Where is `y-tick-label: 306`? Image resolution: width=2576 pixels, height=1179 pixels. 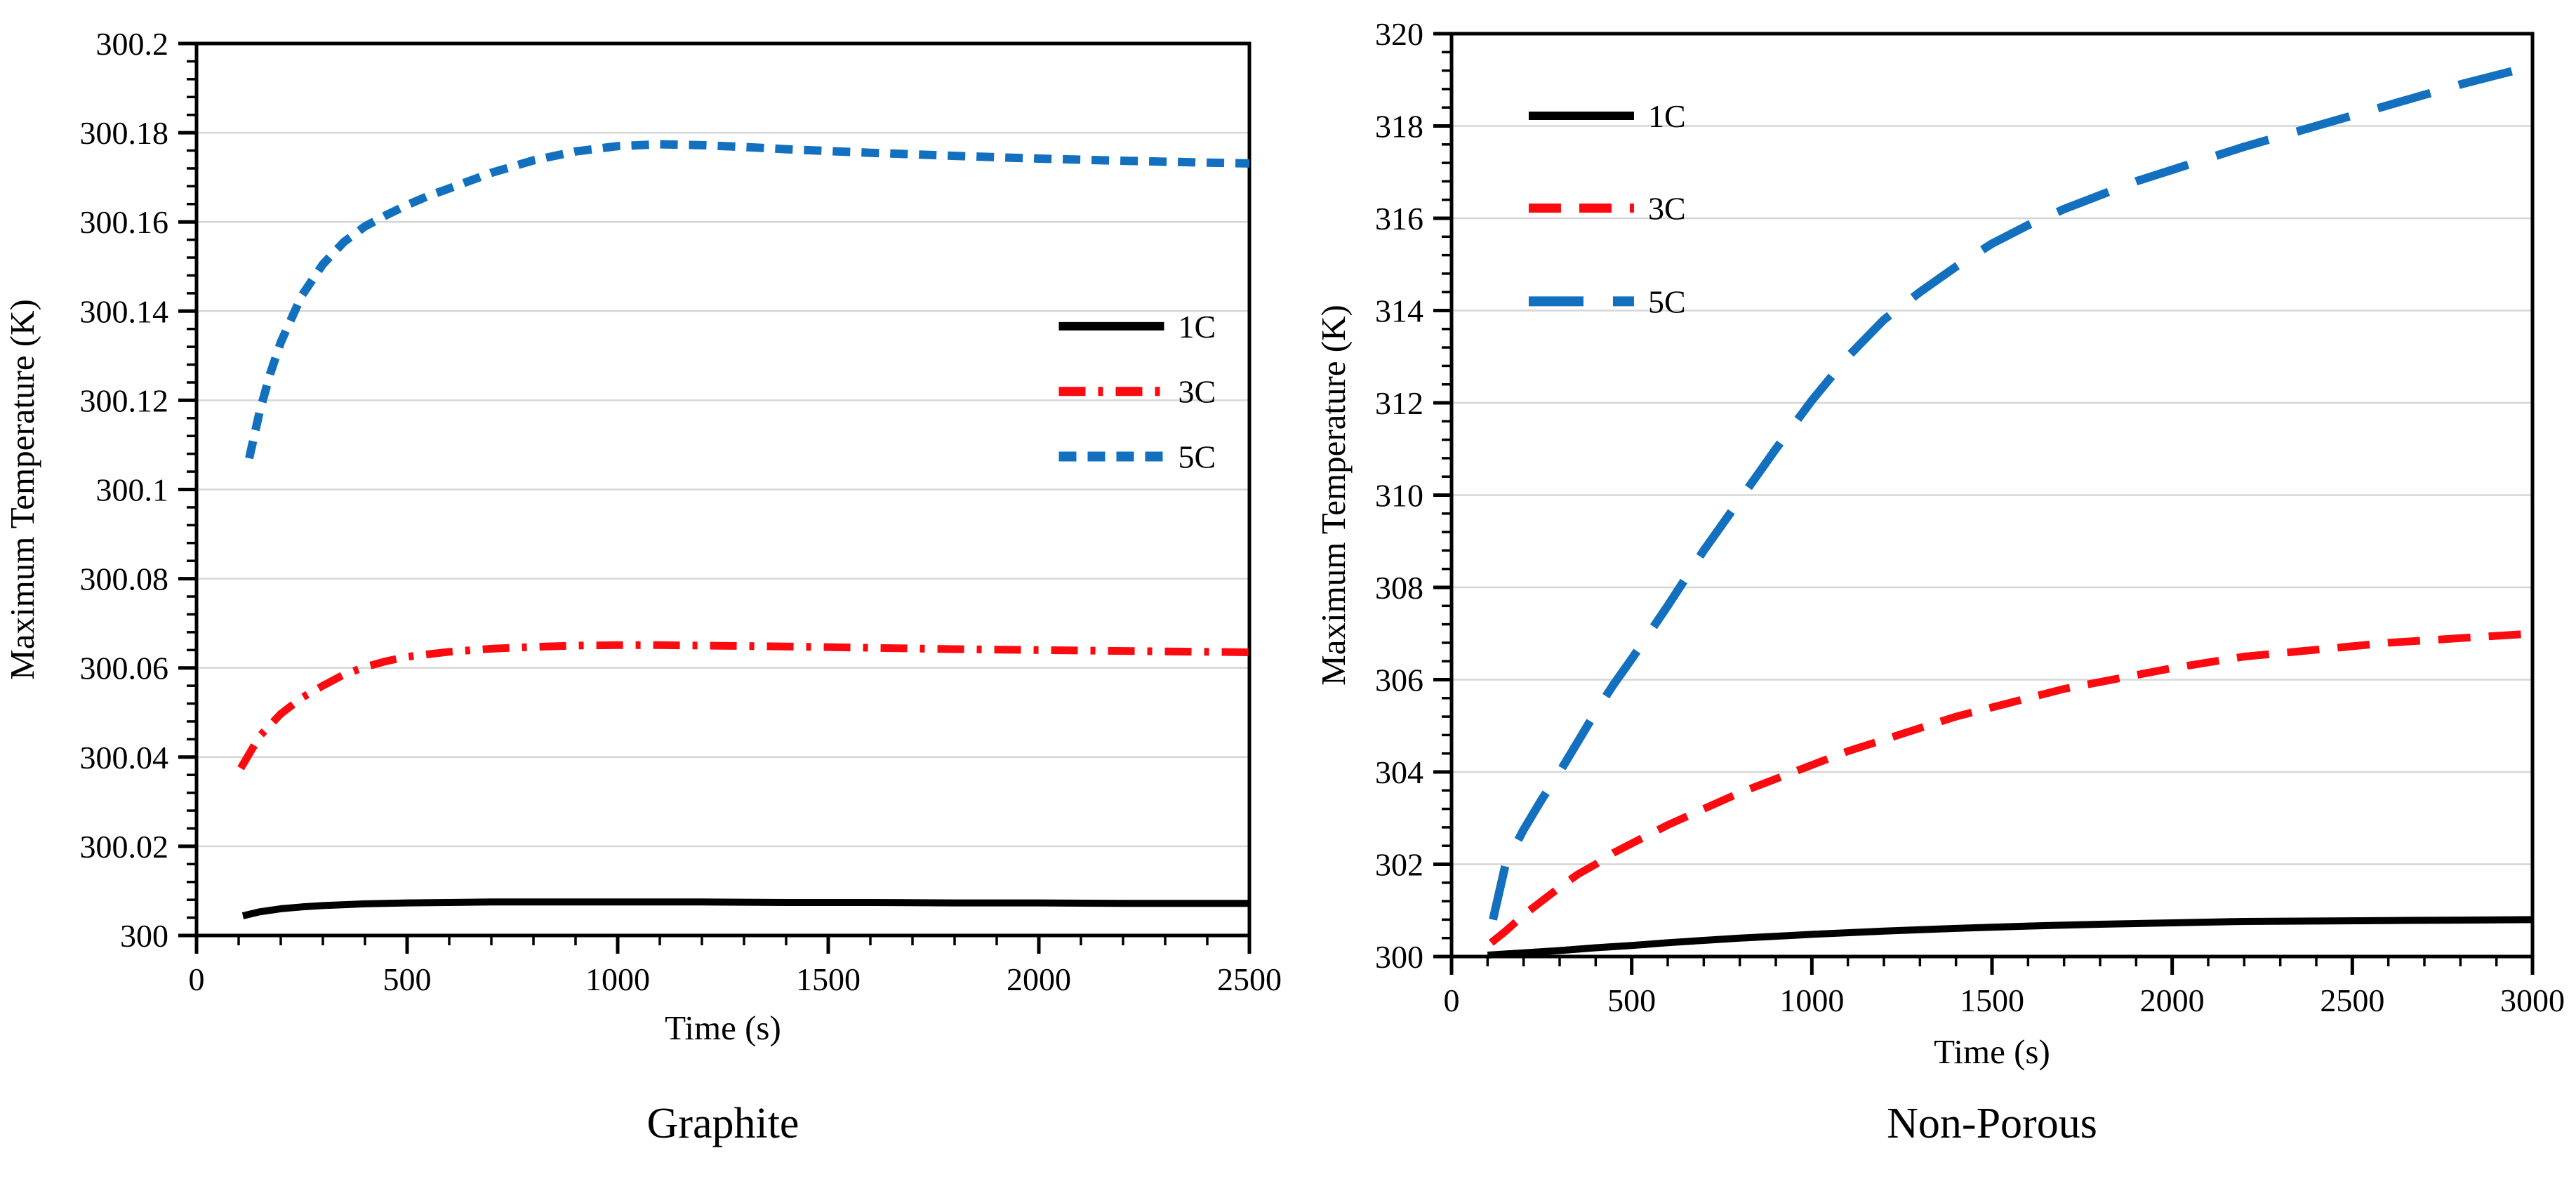
y-tick-label: 306 is located at coordinates (1399, 680).